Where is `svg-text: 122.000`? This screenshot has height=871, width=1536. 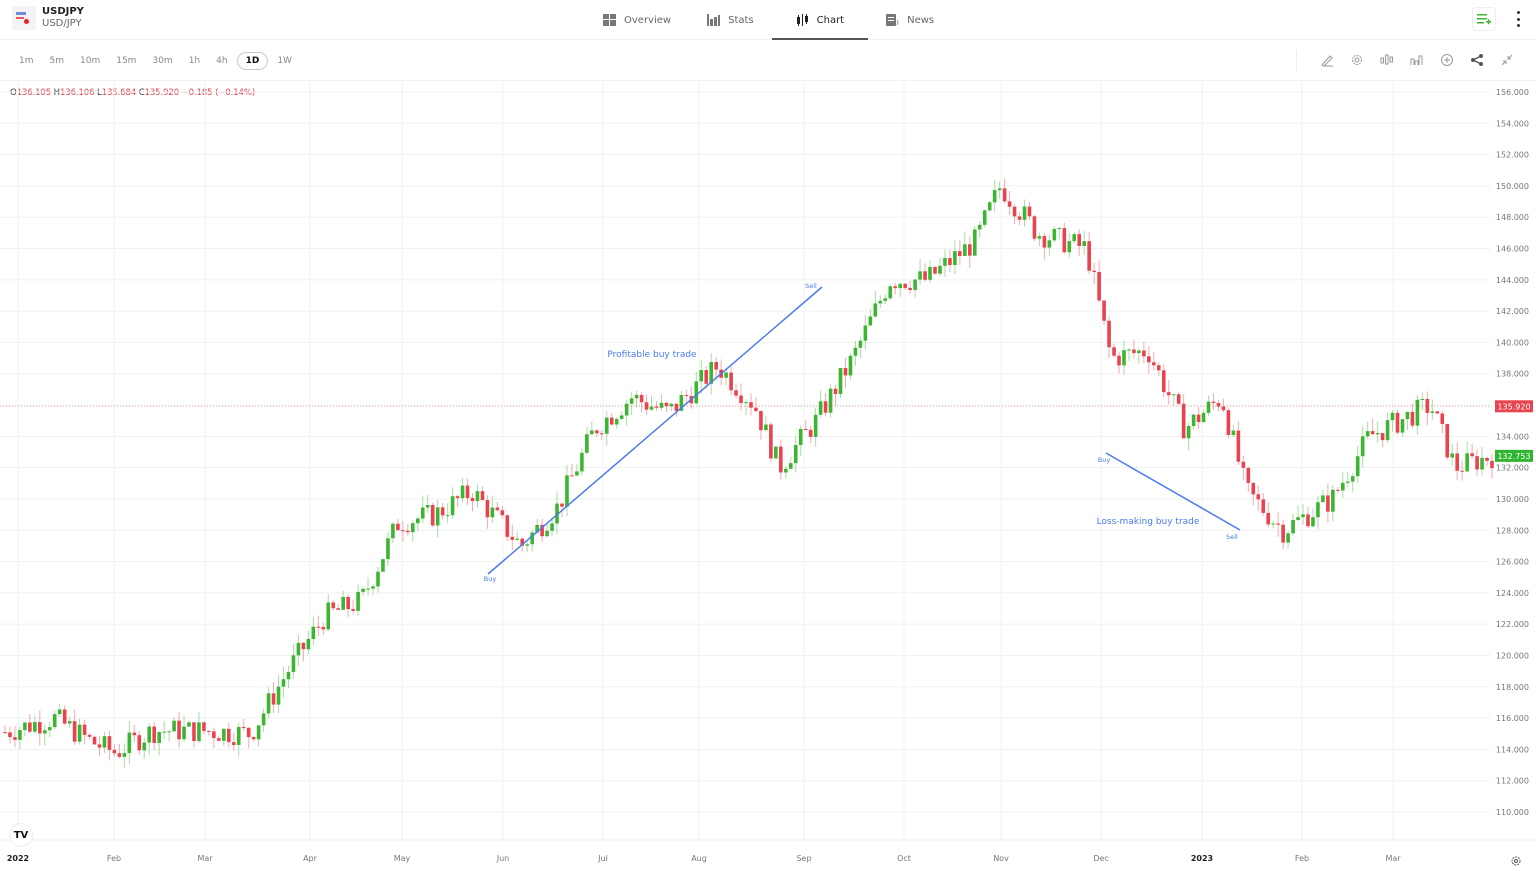 svg-text: 122.000 is located at coordinates (1512, 624).